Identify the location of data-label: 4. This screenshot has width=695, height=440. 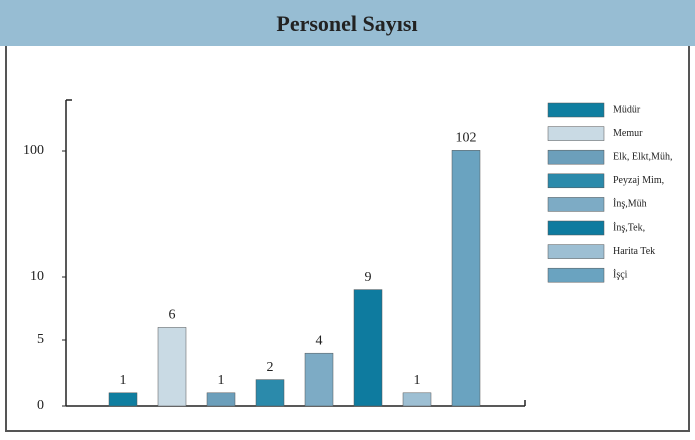
(319, 340).